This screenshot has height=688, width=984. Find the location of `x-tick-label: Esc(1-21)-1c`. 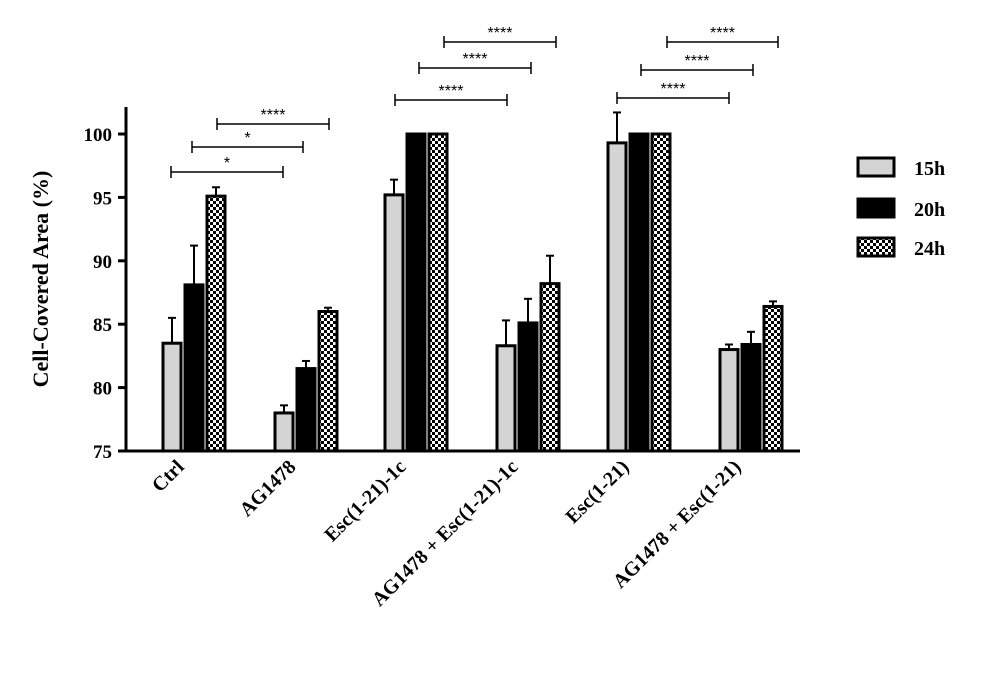

x-tick-label: Esc(1-21)-1c is located at coordinates (365, 501).